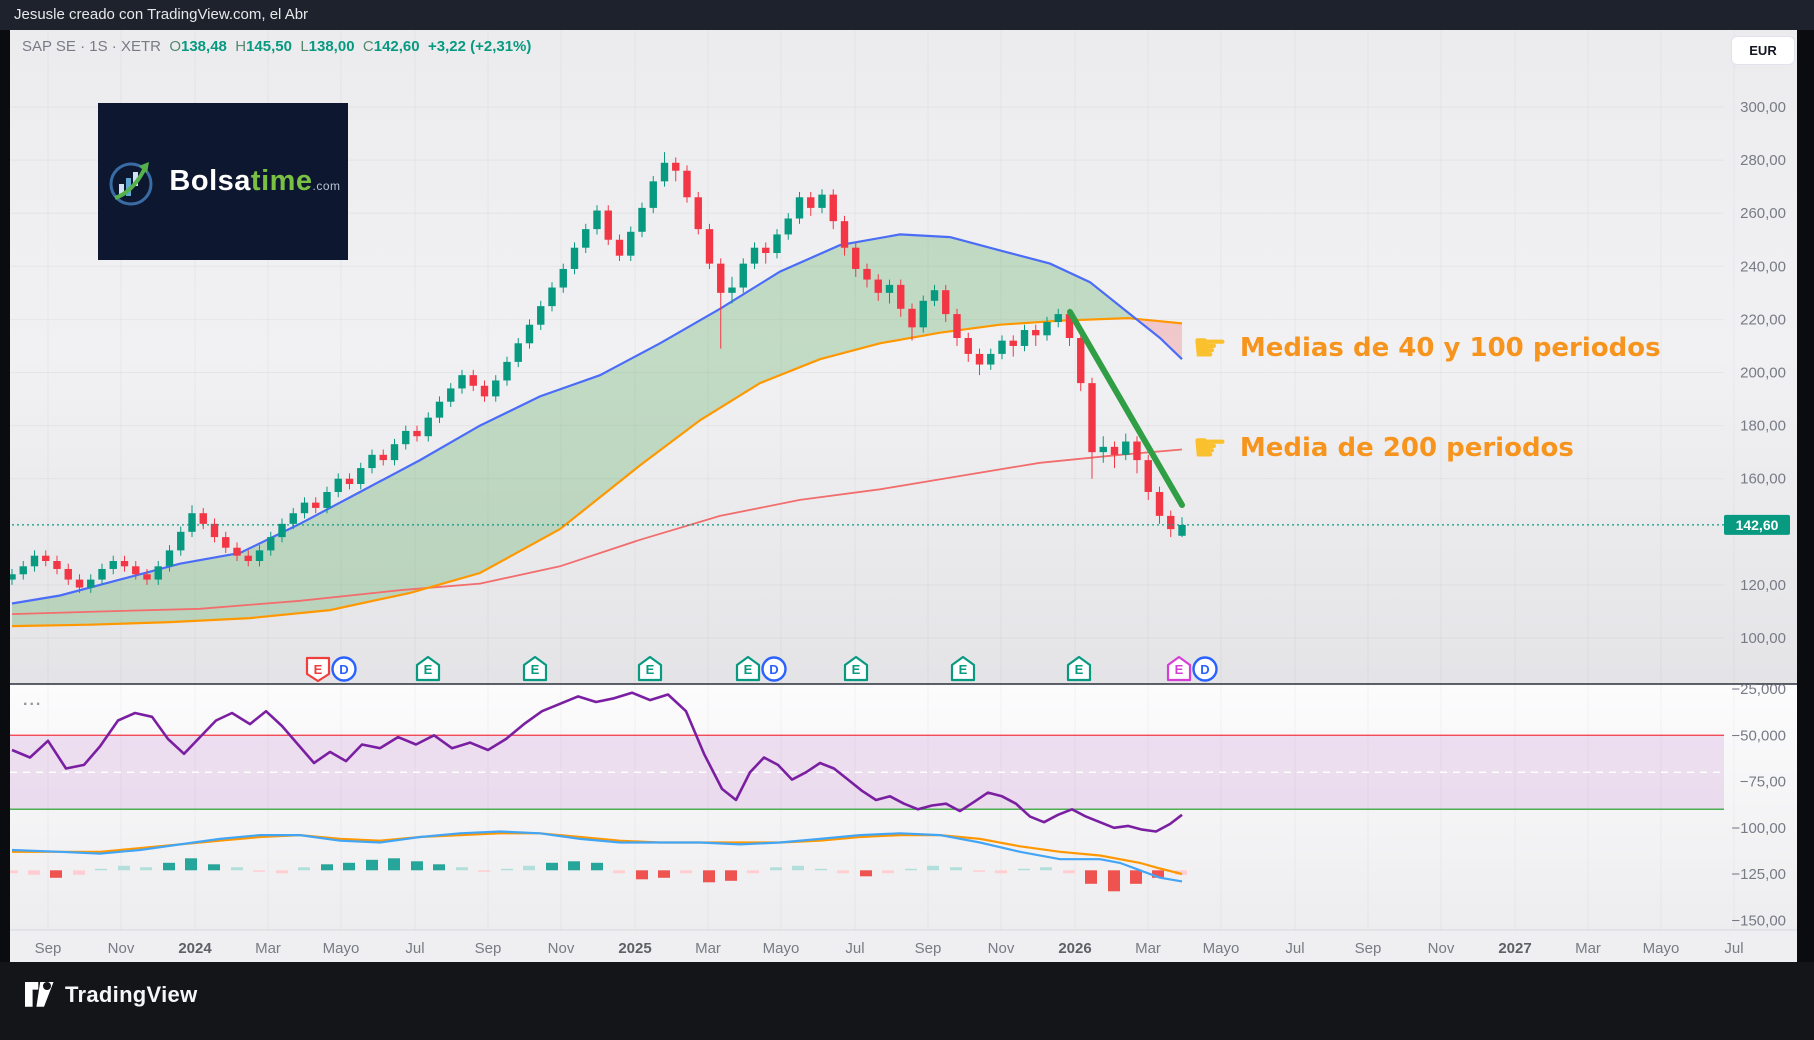 The height and width of the screenshot is (1040, 1814). I want to click on bolsatime-logo-text: Bolsatime.com, so click(255, 181).